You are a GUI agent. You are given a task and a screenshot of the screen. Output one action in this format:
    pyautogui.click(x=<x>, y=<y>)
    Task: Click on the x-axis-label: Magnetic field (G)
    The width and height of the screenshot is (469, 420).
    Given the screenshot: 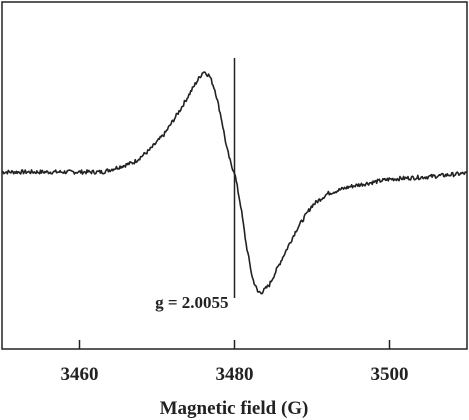 What is the action you would take?
    pyautogui.click(x=234, y=408)
    